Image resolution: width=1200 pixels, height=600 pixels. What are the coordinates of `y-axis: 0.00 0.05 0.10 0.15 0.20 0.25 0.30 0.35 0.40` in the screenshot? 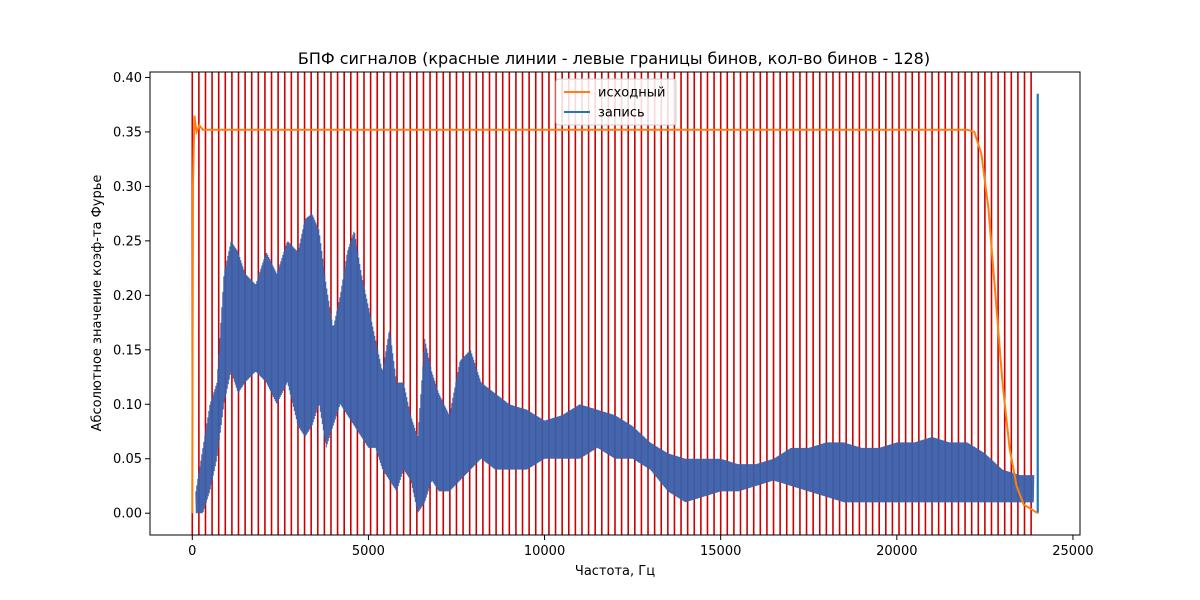 It's located at (131, 296).